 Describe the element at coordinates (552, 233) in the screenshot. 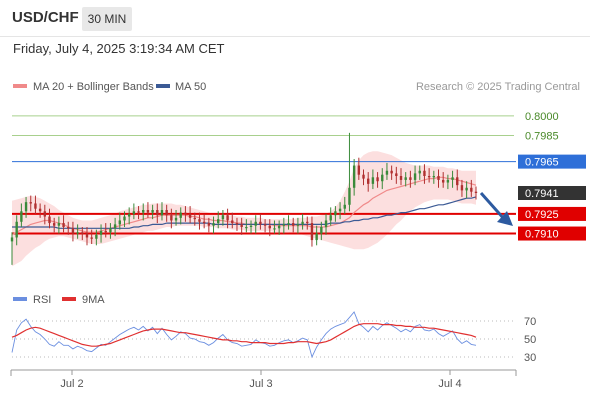

I see `level-tag-0.7910` at that location.